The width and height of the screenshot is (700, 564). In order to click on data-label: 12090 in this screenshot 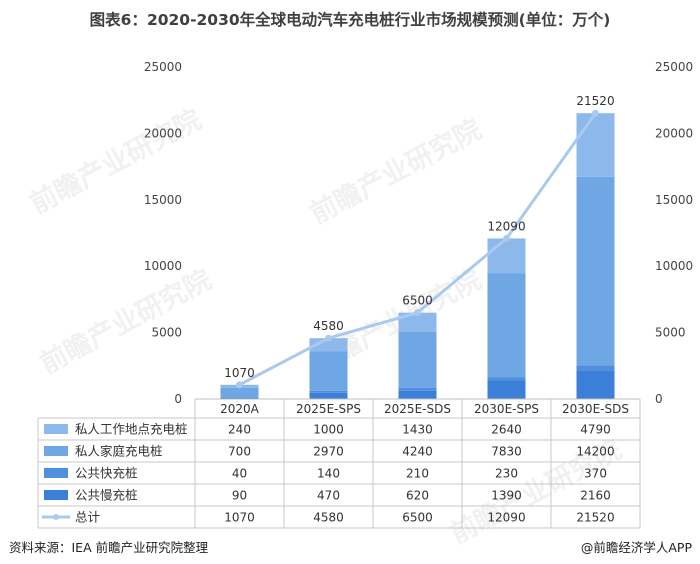, I will do `click(506, 226)`.